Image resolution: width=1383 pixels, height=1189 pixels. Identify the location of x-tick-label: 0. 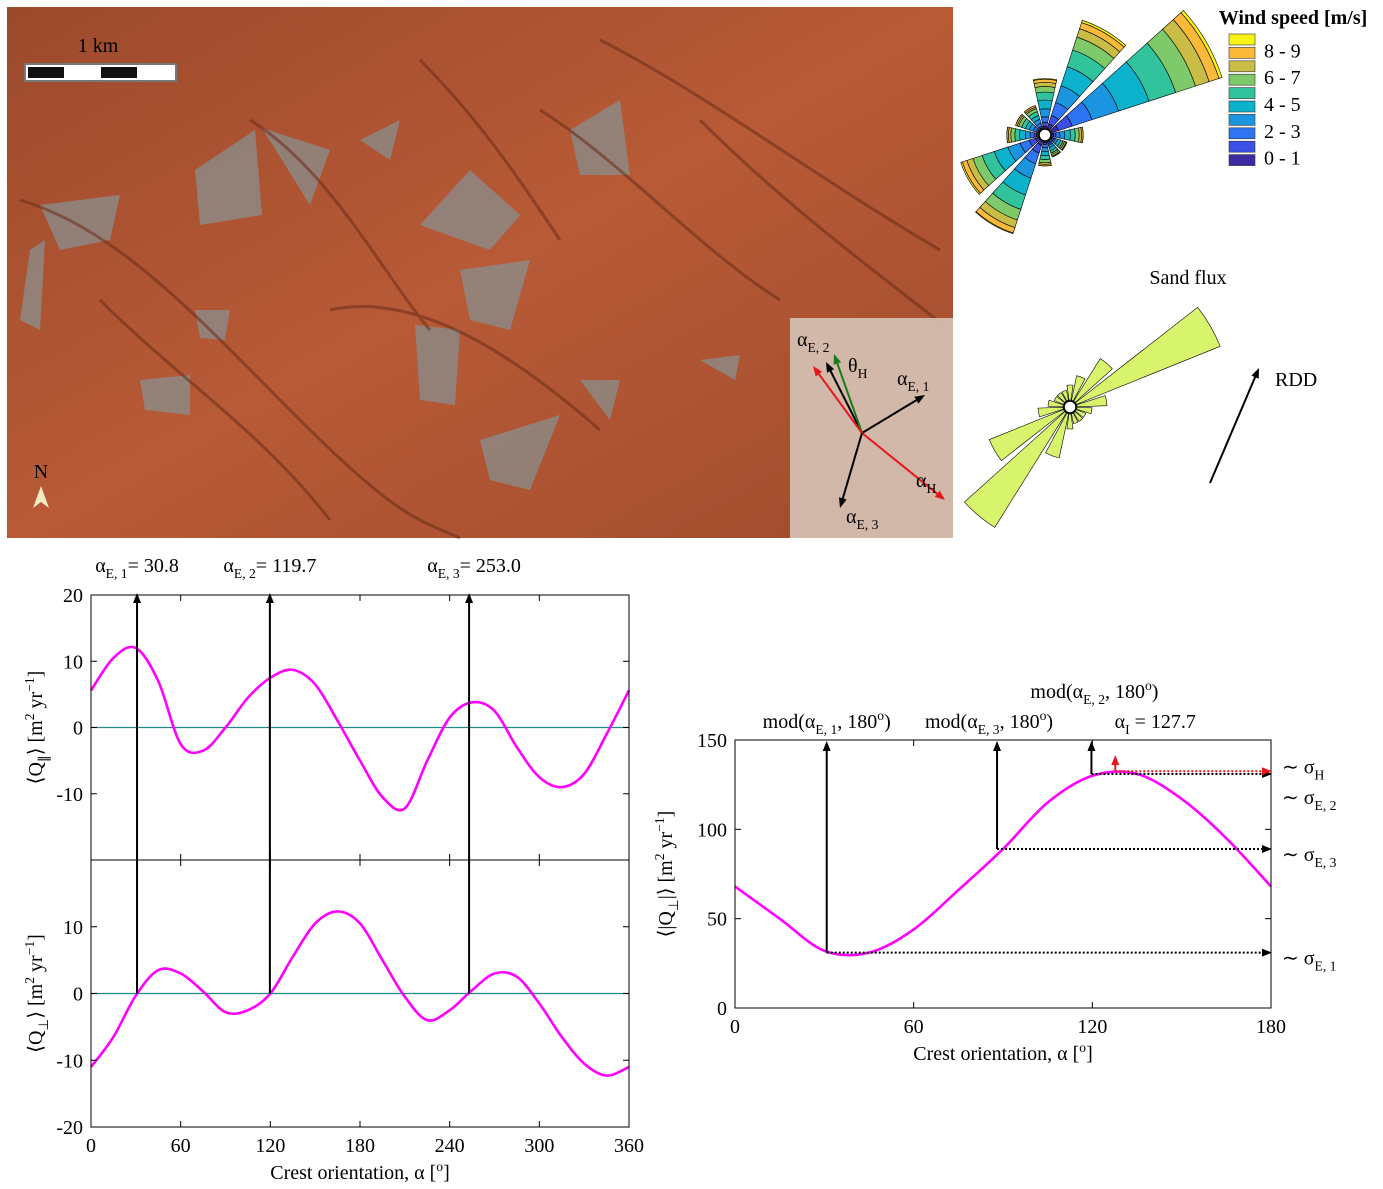
(91, 1146).